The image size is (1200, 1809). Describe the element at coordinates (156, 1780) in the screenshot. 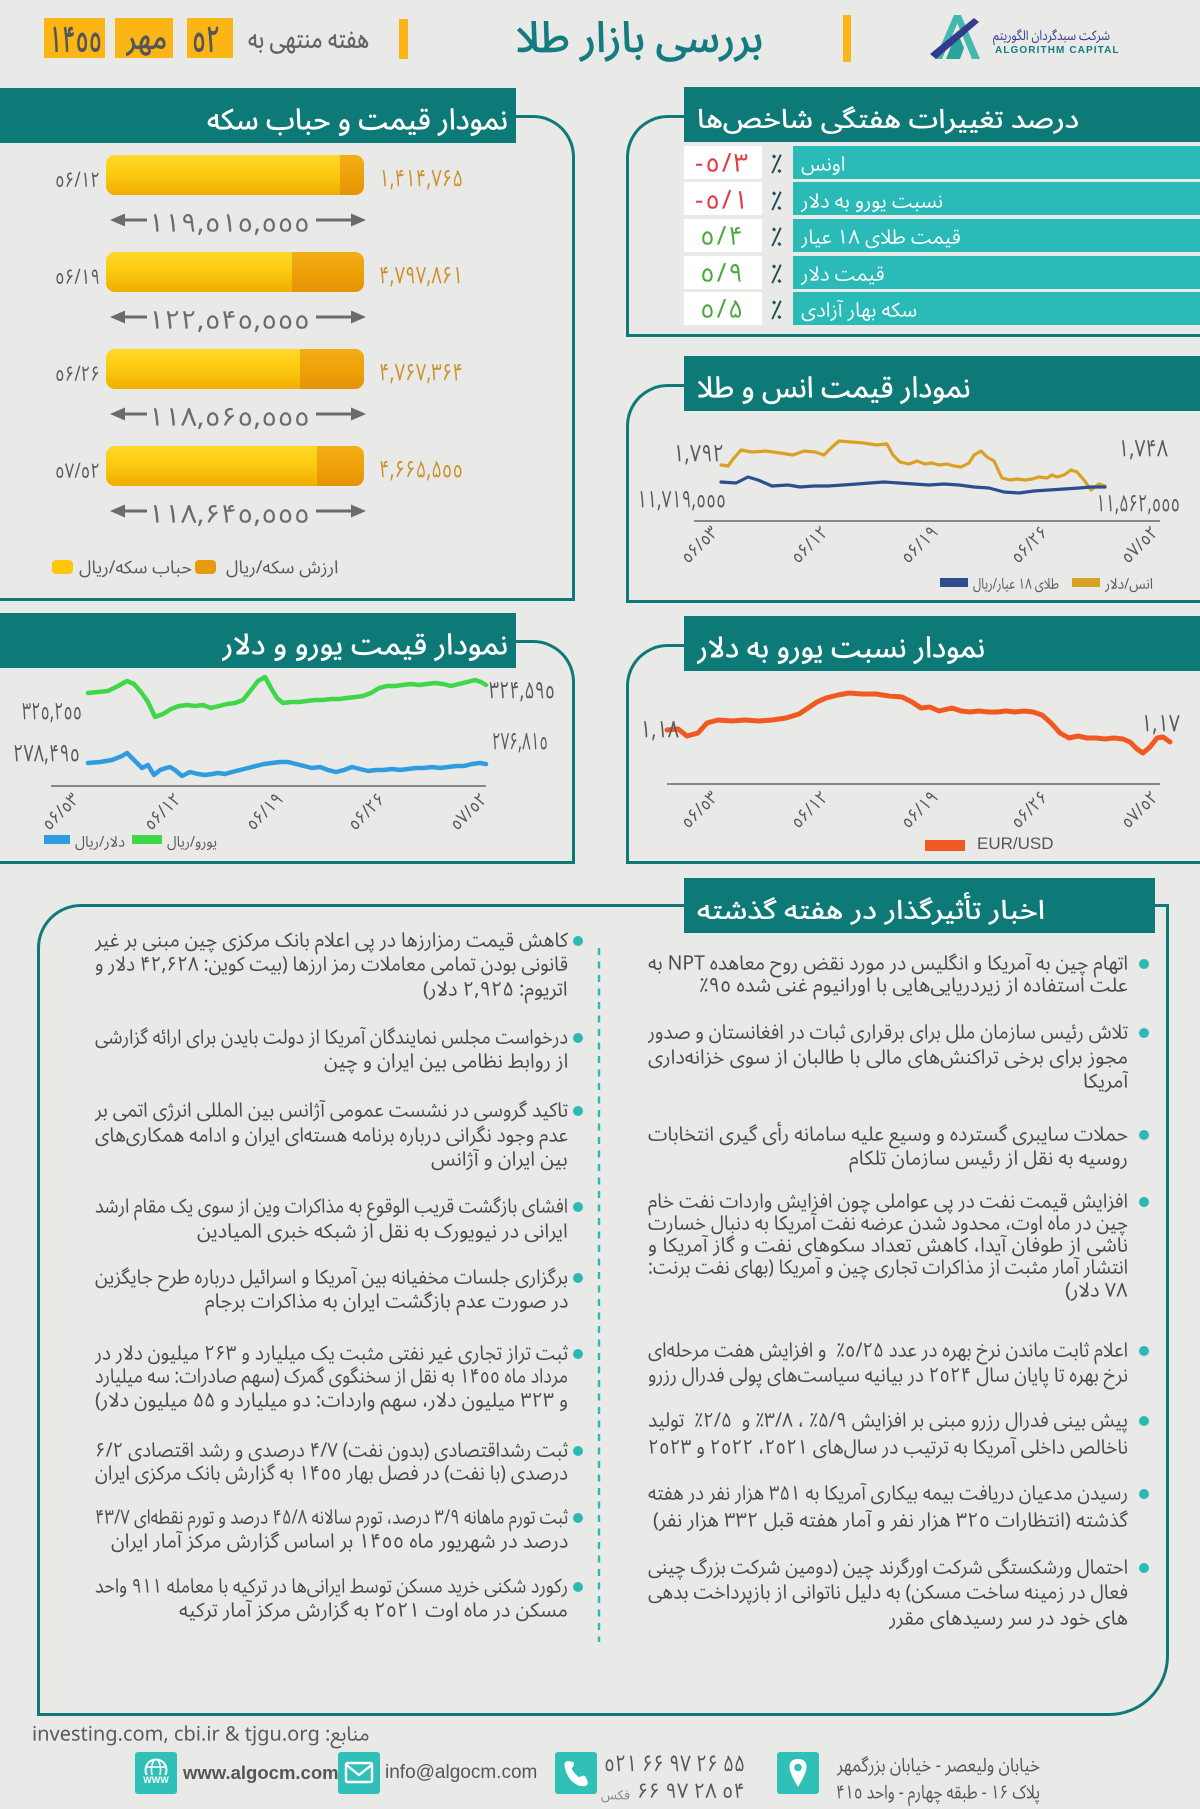

I see `svg-text: WWW` at that location.